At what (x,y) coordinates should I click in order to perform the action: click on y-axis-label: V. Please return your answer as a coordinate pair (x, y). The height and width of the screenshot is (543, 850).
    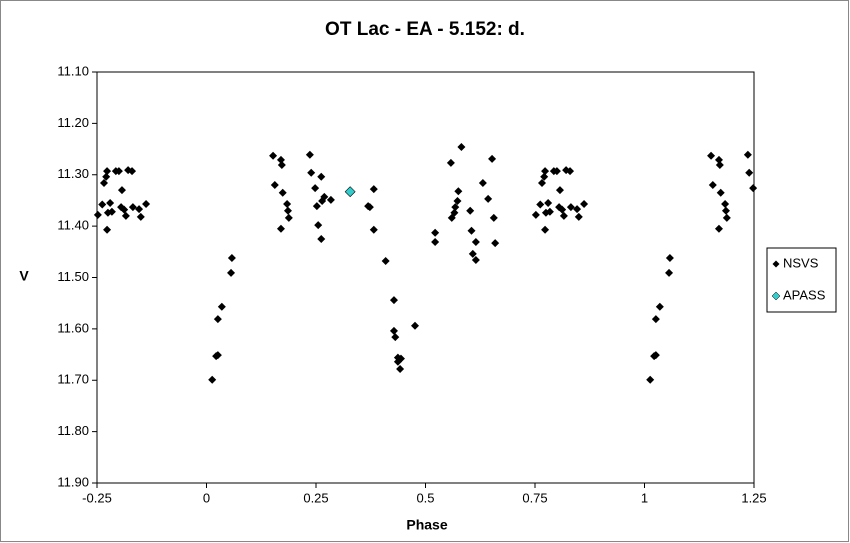
    Looking at the image, I should click on (24, 276).